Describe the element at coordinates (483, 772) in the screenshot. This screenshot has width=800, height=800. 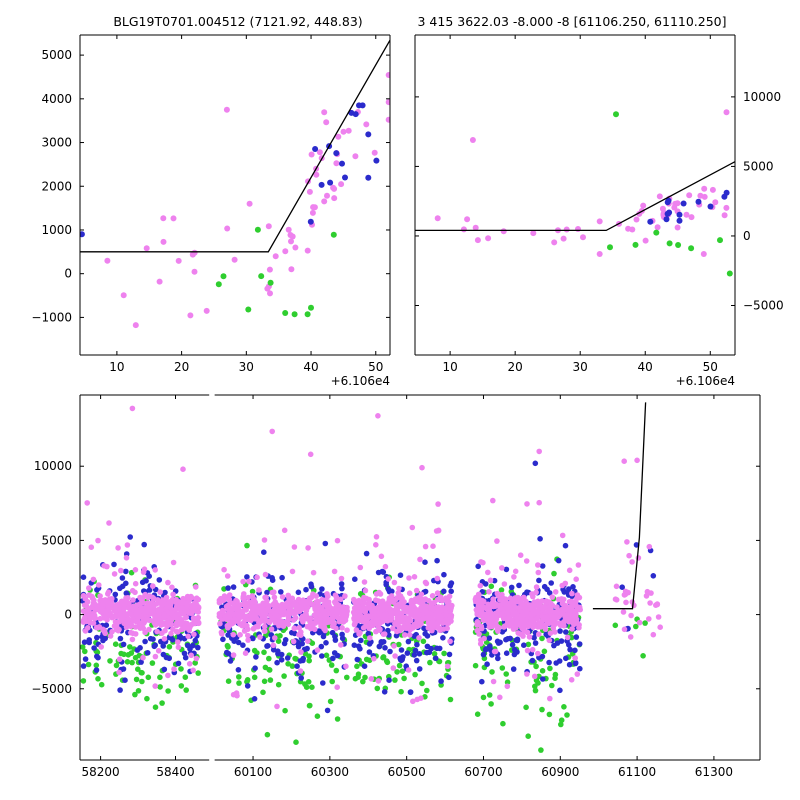
I see `x-tick-label: 60700` at that location.